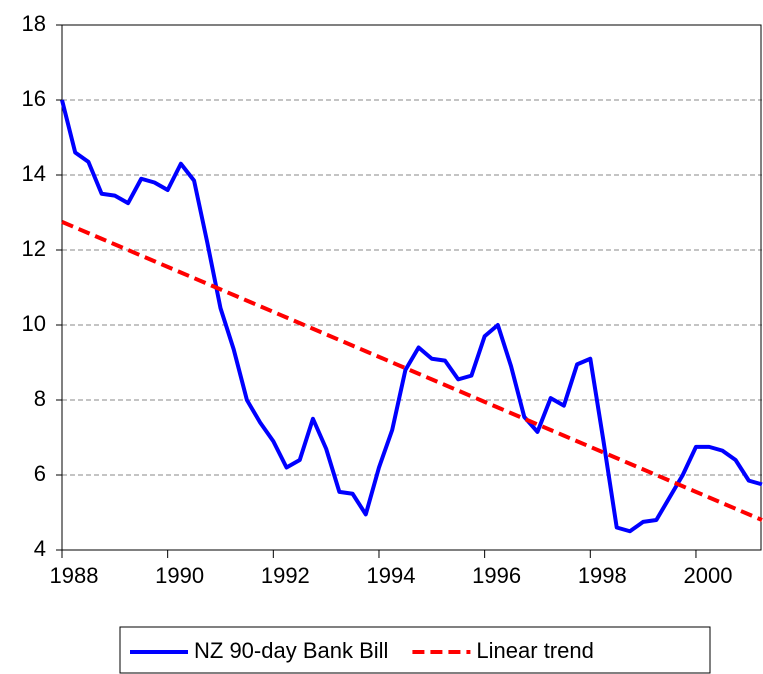 This screenshot has width=763, height=674. I want to click on y-tick-label: 14, so click(34, 173).